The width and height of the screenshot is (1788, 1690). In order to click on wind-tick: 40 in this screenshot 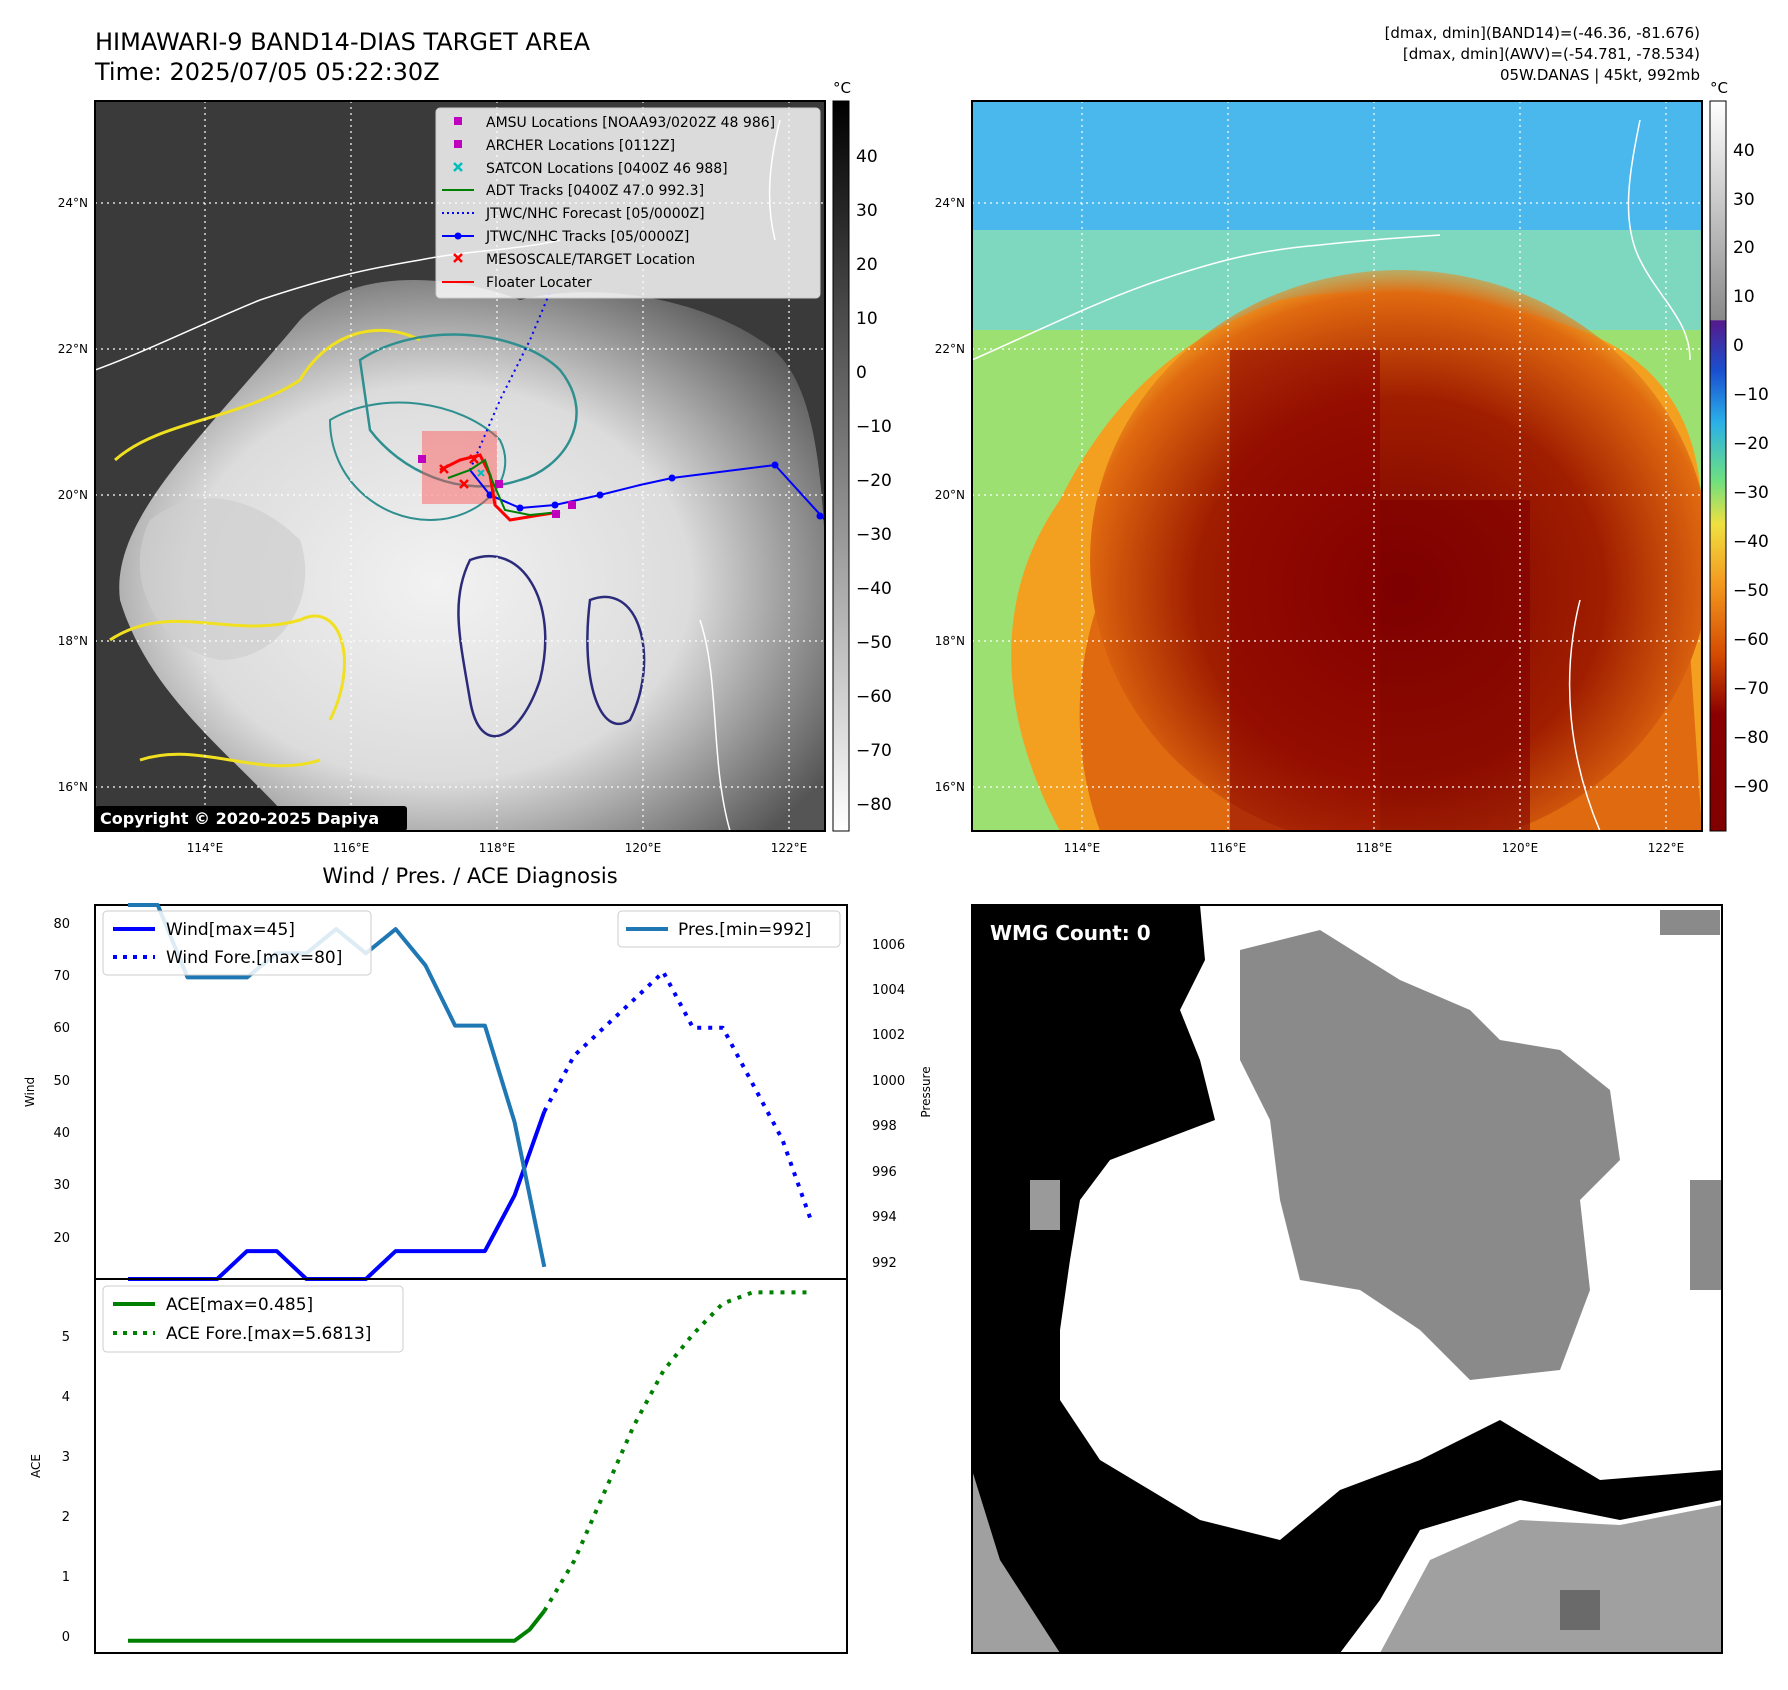, I will do `click(61, 1133)`.